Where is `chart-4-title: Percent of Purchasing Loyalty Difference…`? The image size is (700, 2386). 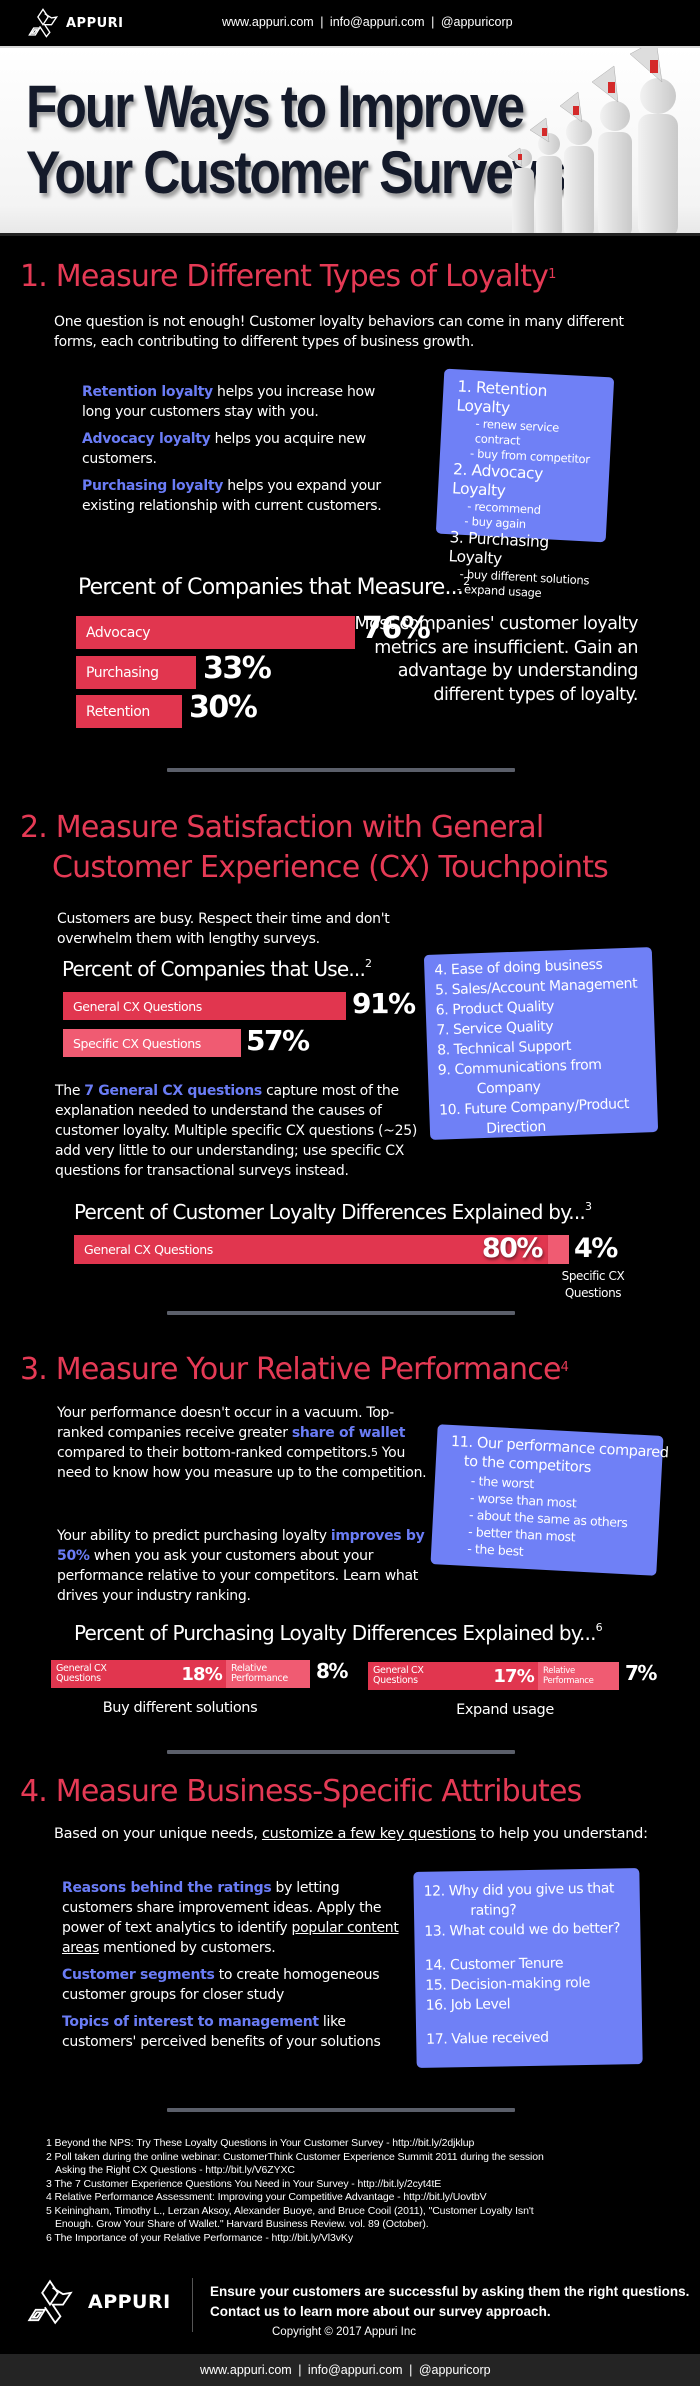
chart-4-title: Percent of Purchasing Loyalty Difference… is located at coordinates (338, 1633).